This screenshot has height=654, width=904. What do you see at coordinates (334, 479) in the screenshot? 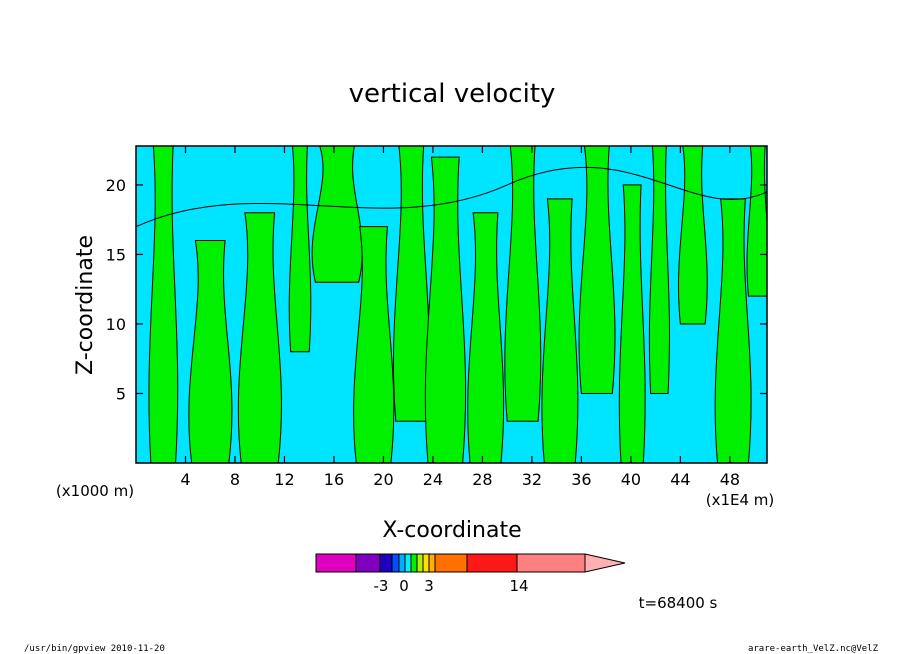
I see `x-tick-label: 16` at bounding box center [334, 479].